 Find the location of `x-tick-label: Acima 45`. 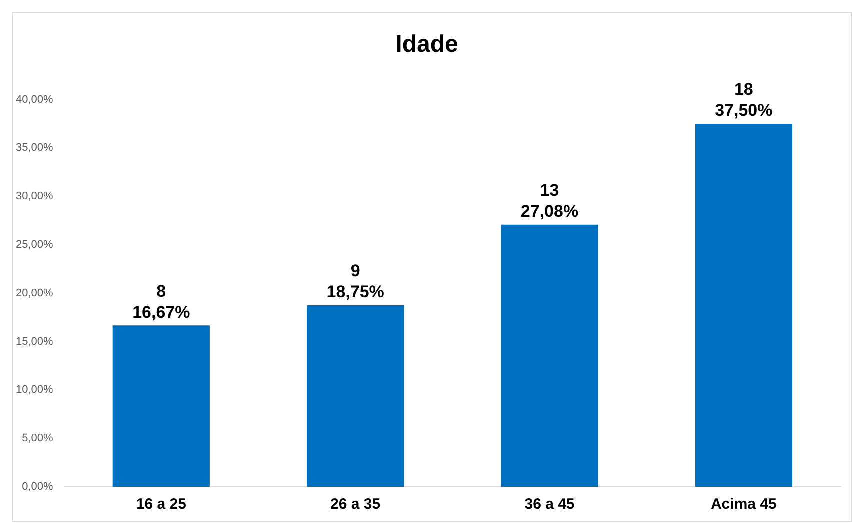

x-tick-label: Acima 45 is located at coordinates (743, 505).